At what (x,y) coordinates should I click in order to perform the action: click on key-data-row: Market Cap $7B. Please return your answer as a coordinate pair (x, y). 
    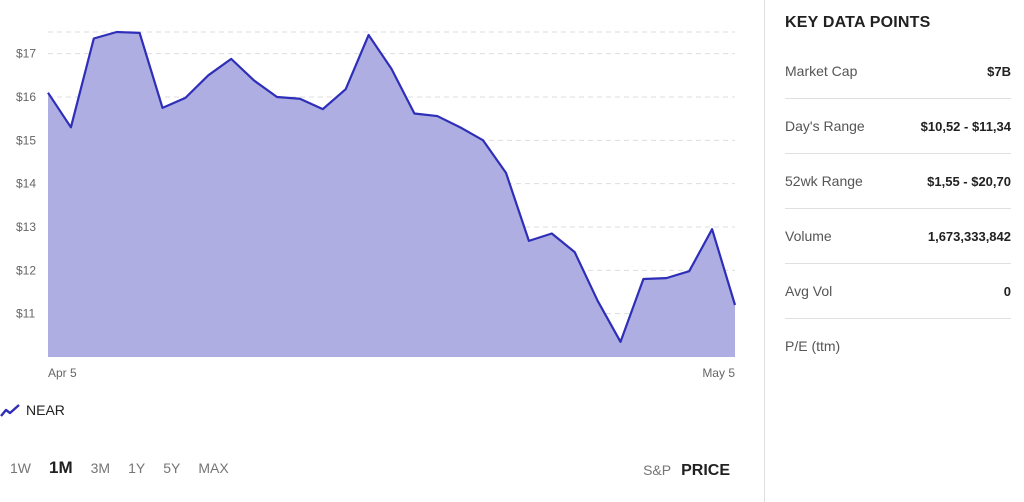
    Looking at the image, I should click on (898, 71).